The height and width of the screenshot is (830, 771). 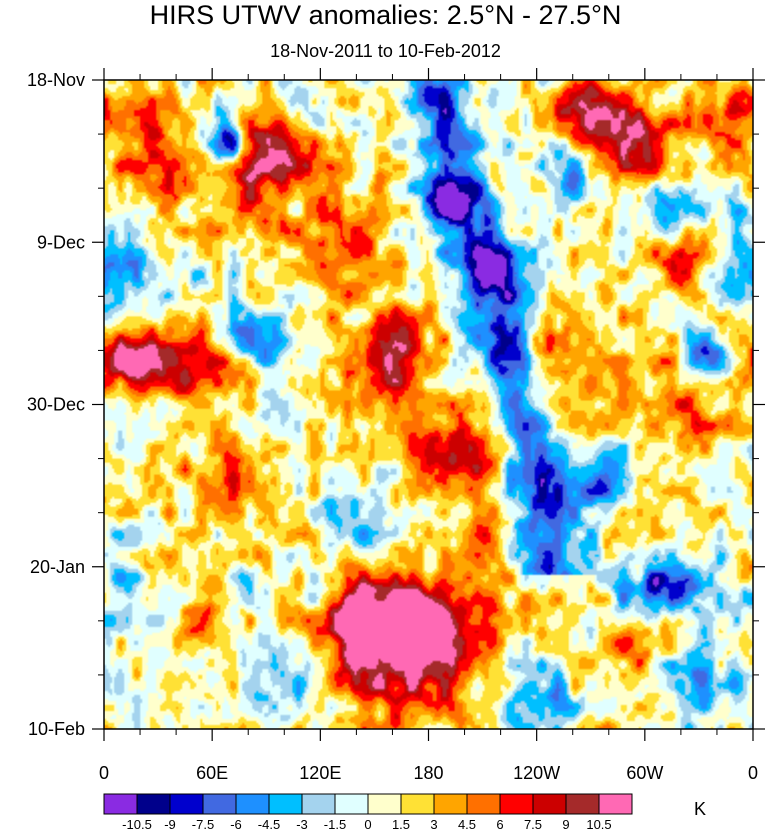 What do you see at coordinates (302, 823) in the screenshot?
I see `colorbar-label: -3` at bounding box center [302, 823].